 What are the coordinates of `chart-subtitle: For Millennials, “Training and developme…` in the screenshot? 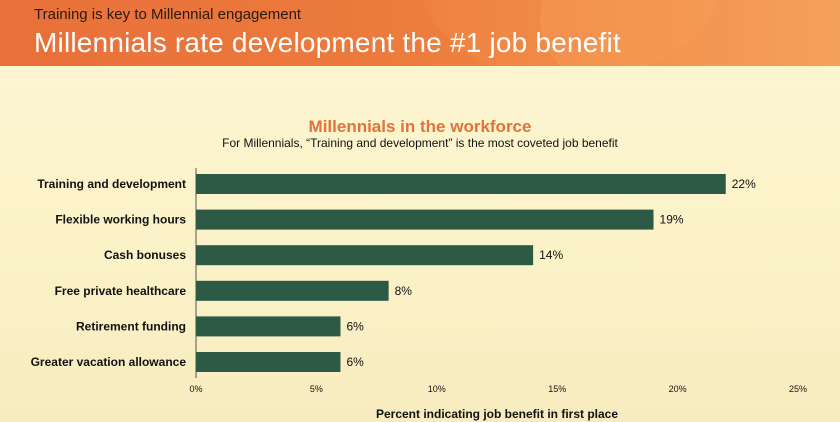 It's located at (420, 143).